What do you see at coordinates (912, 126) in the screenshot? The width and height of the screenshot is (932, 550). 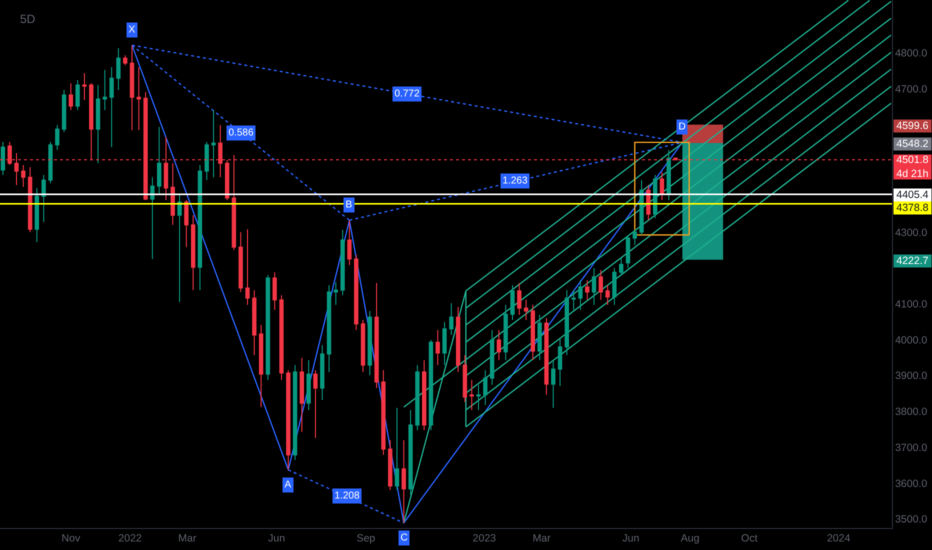 I see `annotation: 4599.6` at bounding box center [912, 126].